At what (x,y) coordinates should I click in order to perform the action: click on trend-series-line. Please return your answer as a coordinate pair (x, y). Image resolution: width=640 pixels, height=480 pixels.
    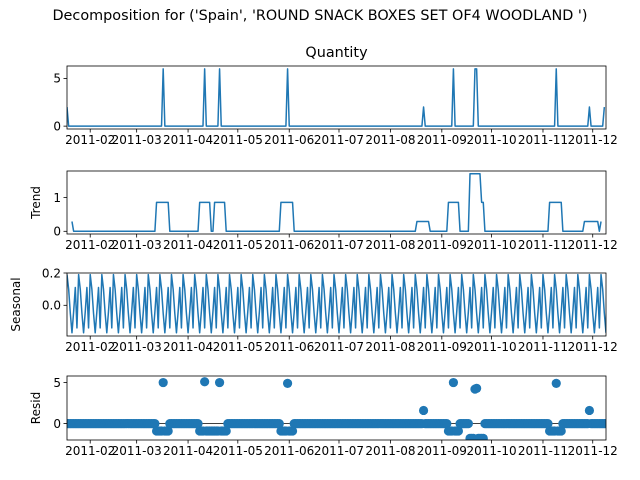
    Looking at the image, I should click on (336, 202).